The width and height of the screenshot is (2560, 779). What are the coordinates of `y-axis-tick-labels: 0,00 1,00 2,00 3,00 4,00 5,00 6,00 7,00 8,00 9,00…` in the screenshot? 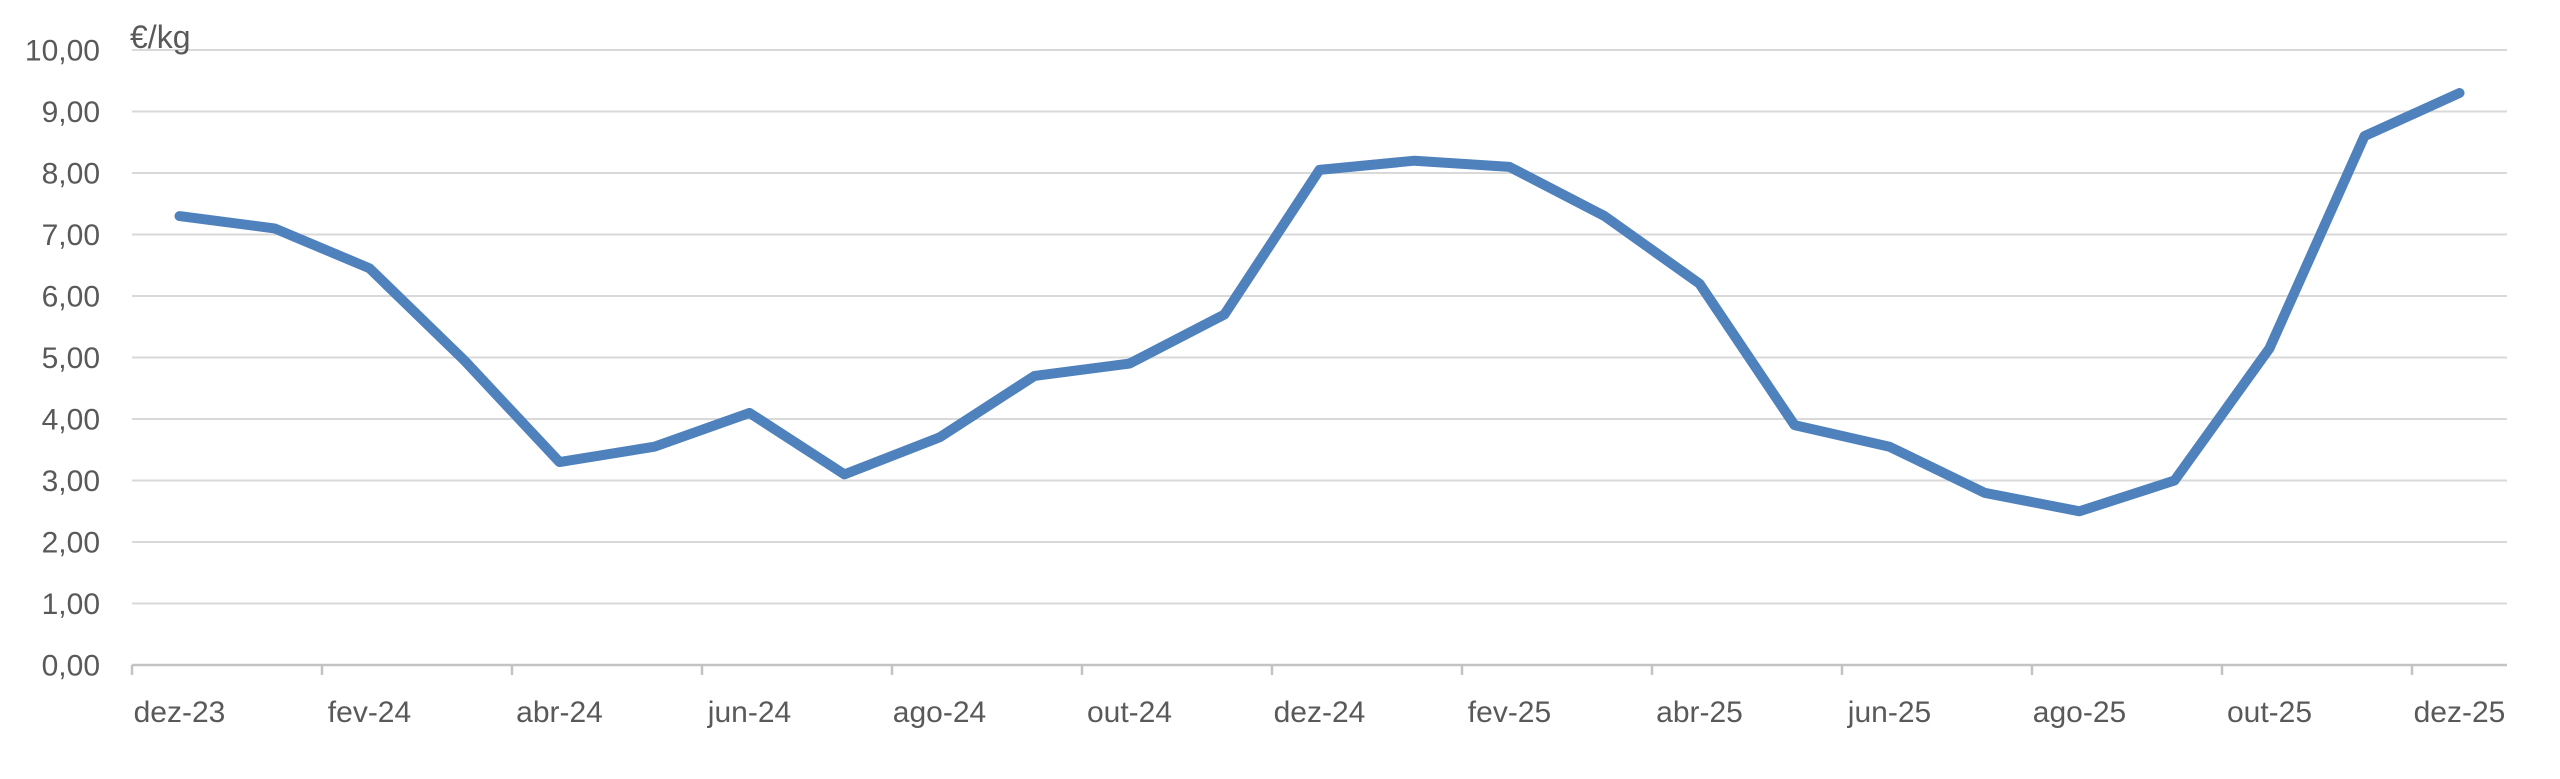 It's located at (62, 359).